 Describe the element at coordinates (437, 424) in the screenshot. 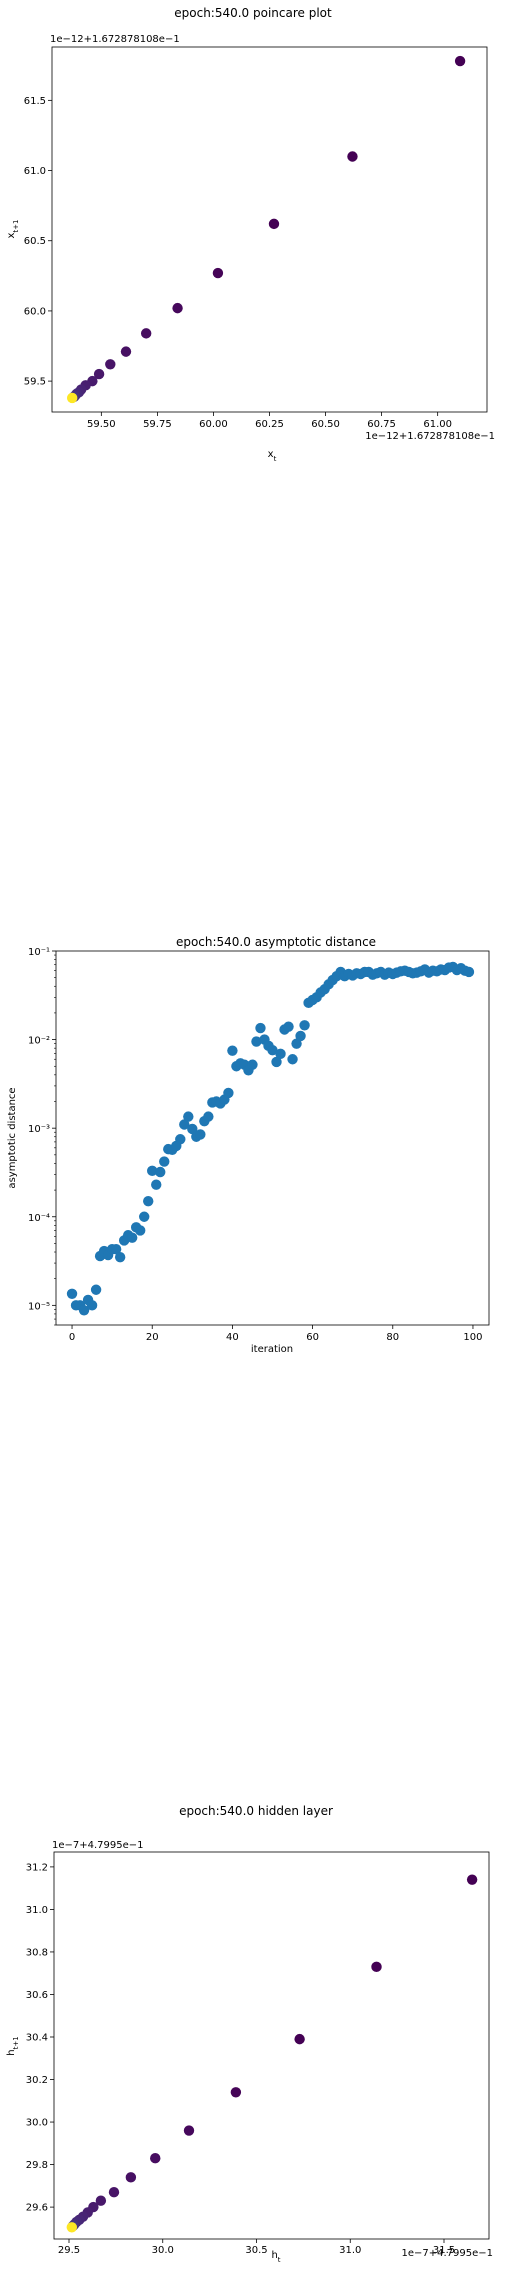

I see `x-tick-label: 61.00` at that location.